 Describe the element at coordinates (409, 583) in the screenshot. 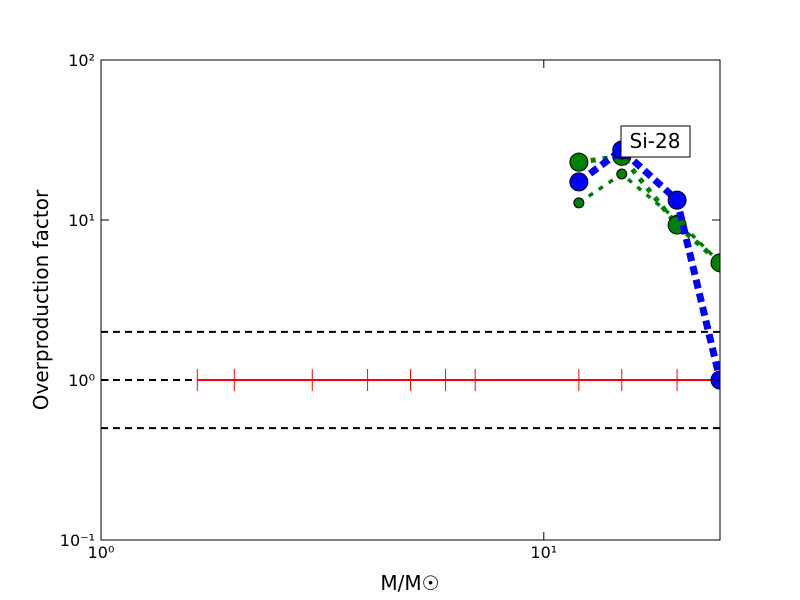

I see `x-axis-label: M/M☉` at that location.